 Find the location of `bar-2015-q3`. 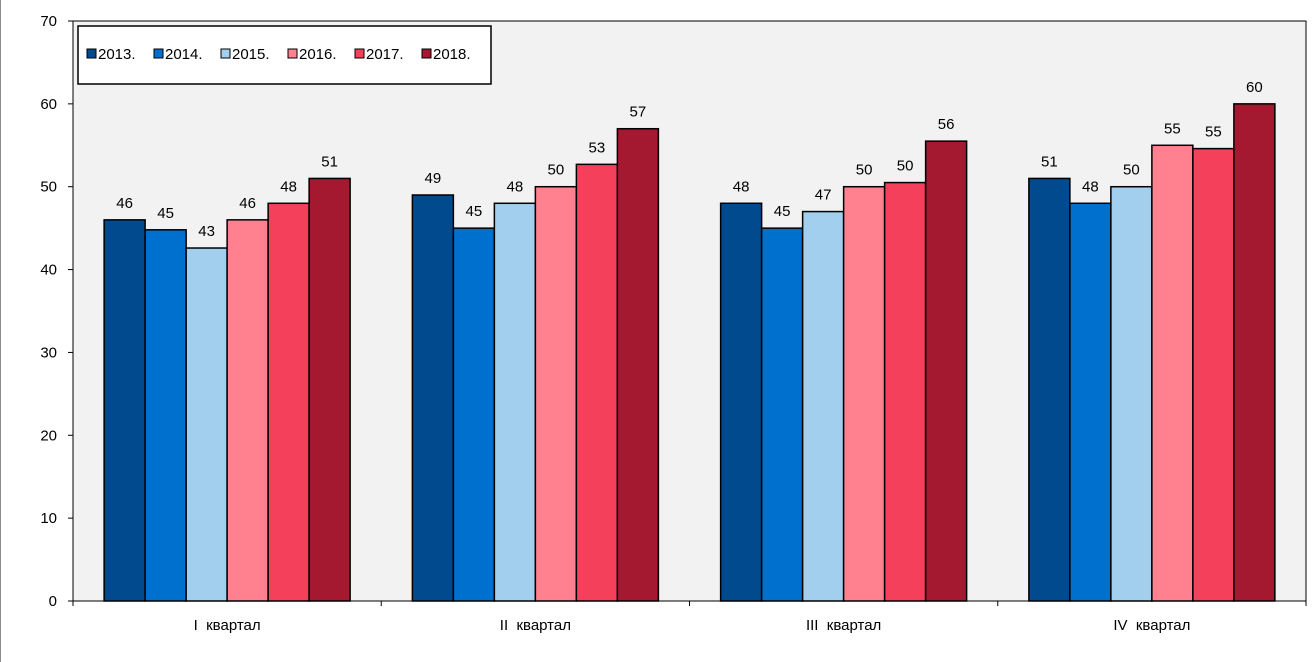

bar-2015-q3 is located at coordinates (823, 406).